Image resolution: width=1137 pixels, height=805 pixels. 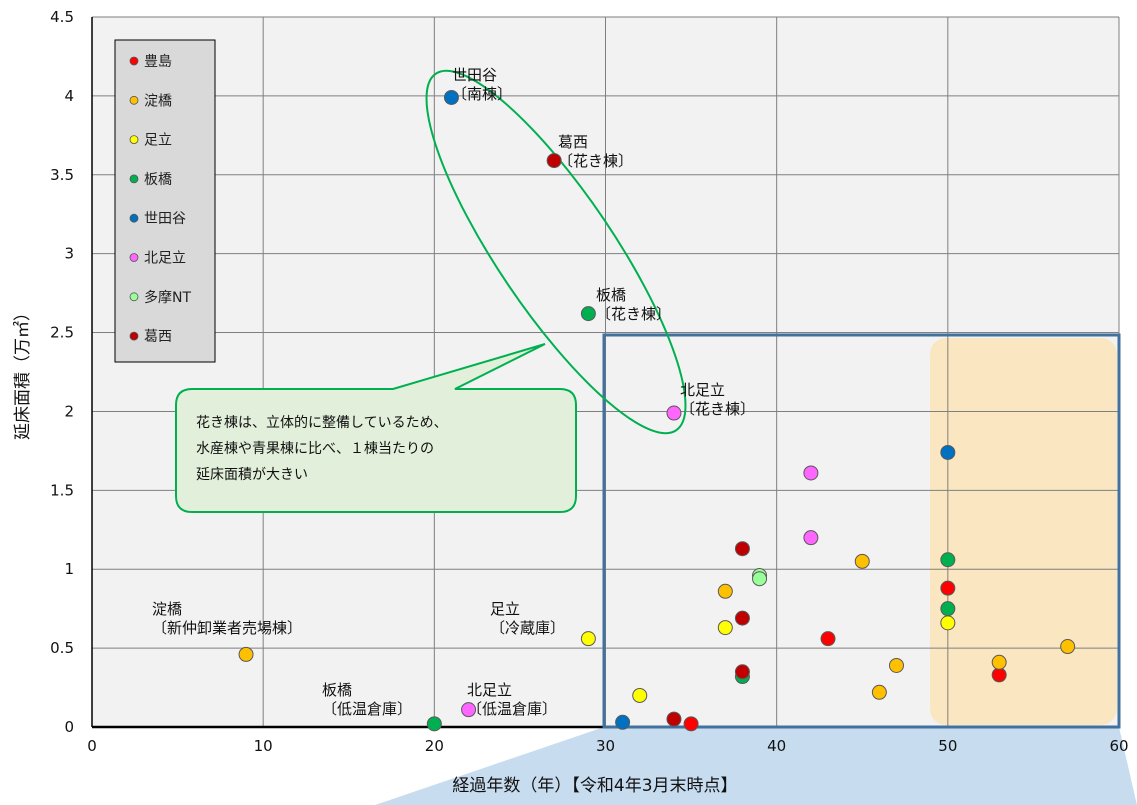 I want to click on callout-line-3: 延床面積が大きい, so click(x=252, y=475).